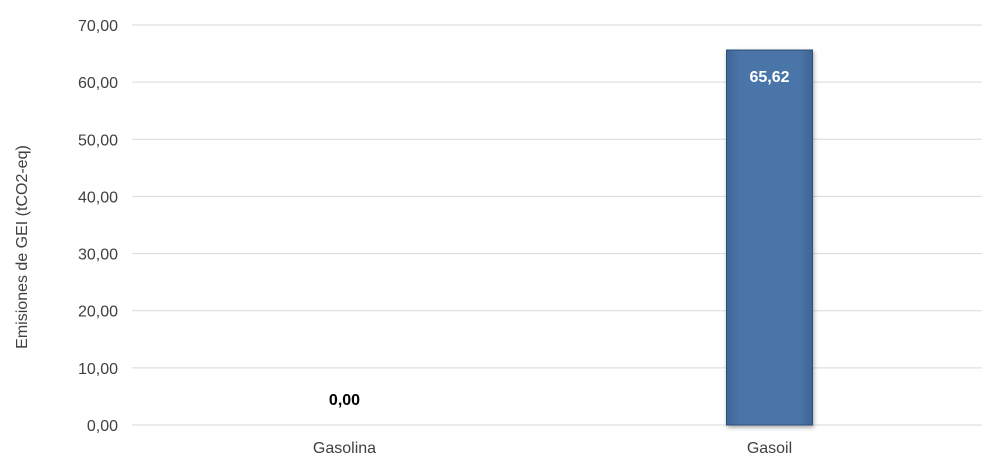 This screenshot has width=998, height=463. Describe the element at coordinates (98, 369) in the screenshot. I see `y-tick-label: 10,00` at that location.